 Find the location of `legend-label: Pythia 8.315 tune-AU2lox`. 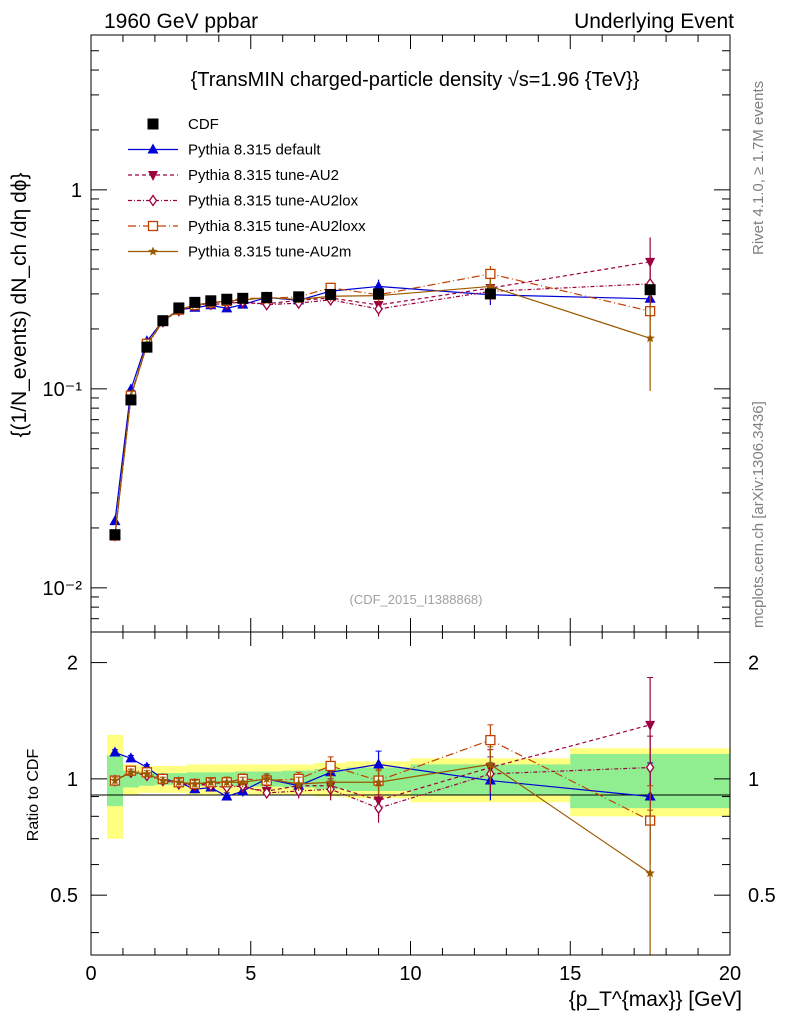

legend-label: Pythia 8.315 tune-AU2lox is located at coordinates (273, 201).